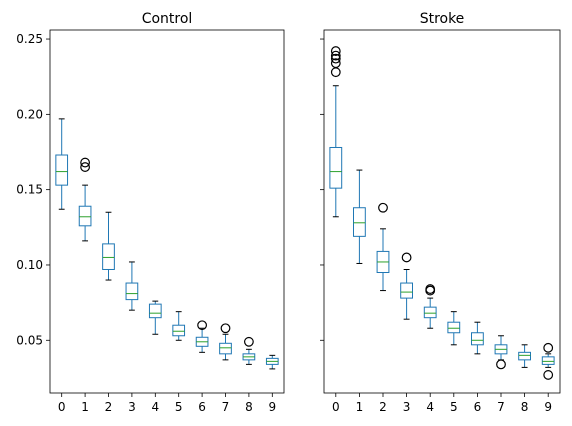 This screenshot has height=426, width=572. I want to click on y-tick-label: 0.15, so click(29, 190).